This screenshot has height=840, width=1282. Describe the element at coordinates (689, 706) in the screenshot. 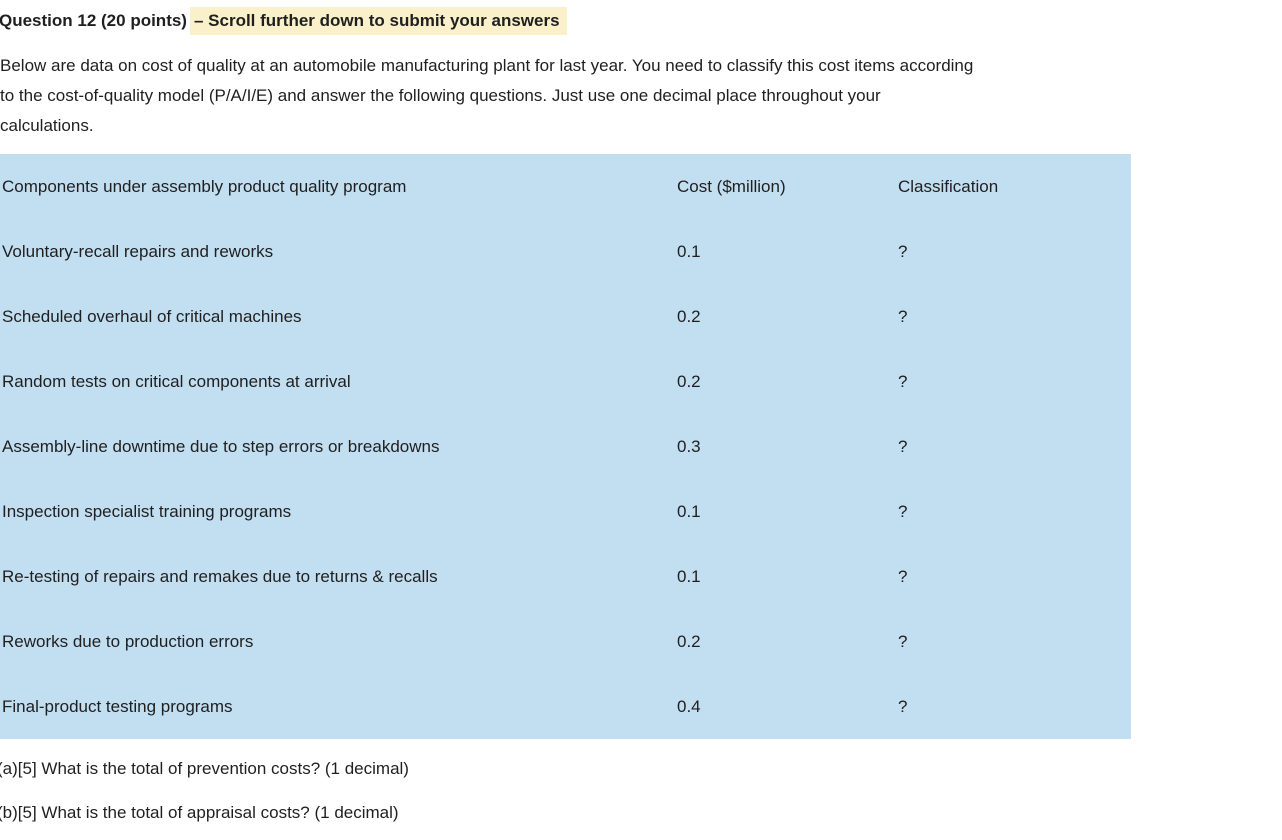

I see `cost-cell: 0.4` at that location.